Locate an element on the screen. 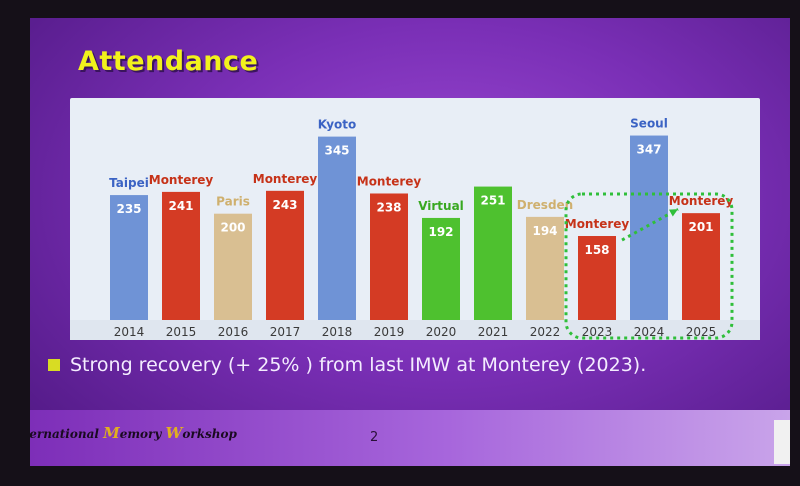  value-label-2018: 345 is located at coordinates (336, 151).